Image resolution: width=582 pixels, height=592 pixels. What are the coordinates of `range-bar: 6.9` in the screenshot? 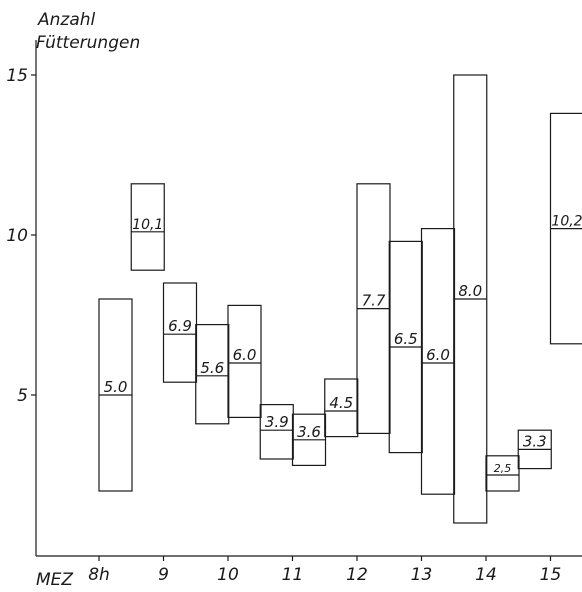 It's located at (180, 332).